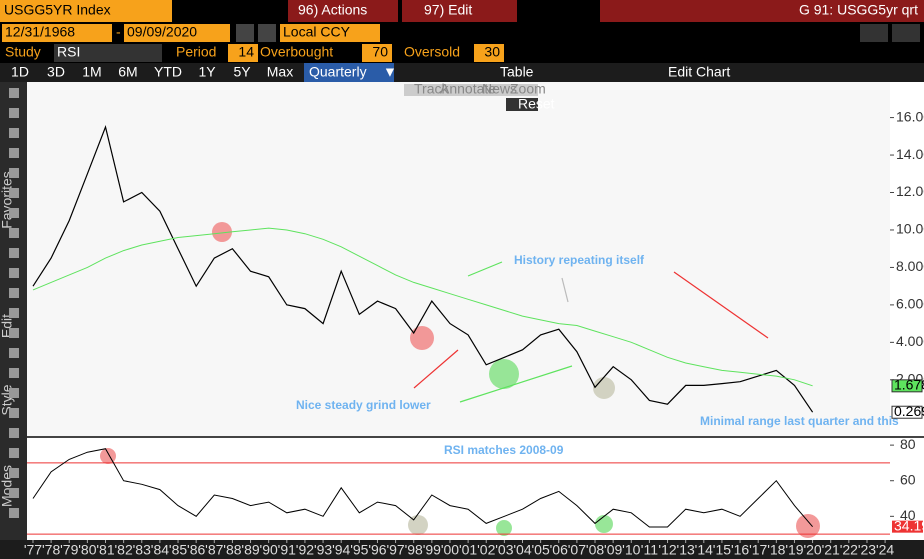 The width and height of the screenshot is (924, 559). What do you see at coordinates (343, 11) in the screenshot?
I see `actions-btn` at bounding box center [343, 11].